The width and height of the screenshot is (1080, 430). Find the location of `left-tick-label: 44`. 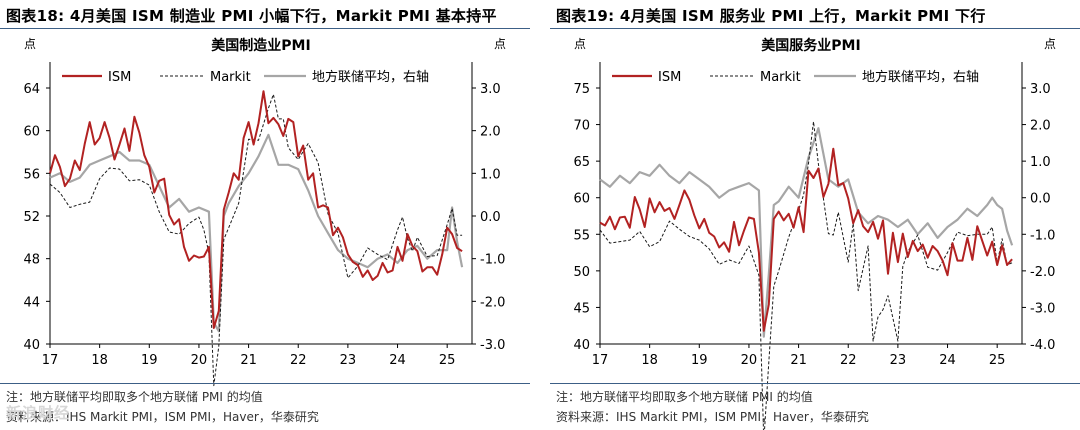

left-tick-label: 44 is located at coordinates (31, 302).